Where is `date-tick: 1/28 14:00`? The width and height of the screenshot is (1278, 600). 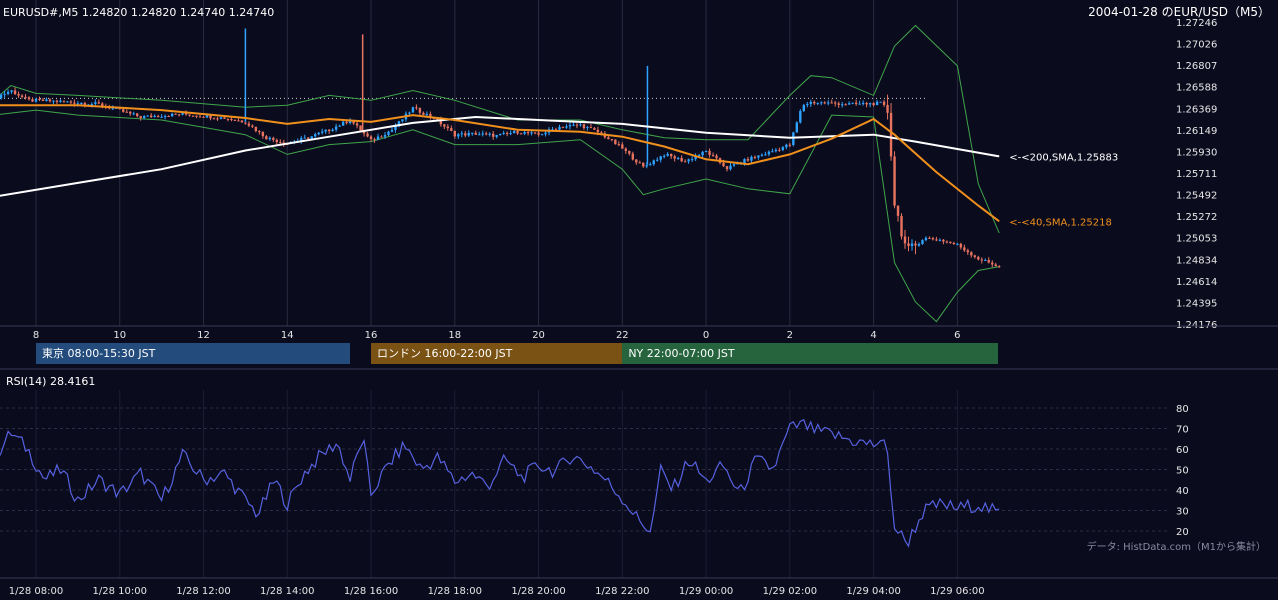 date-tick: 1/28 14:00 is located at coordinates (287, 591).